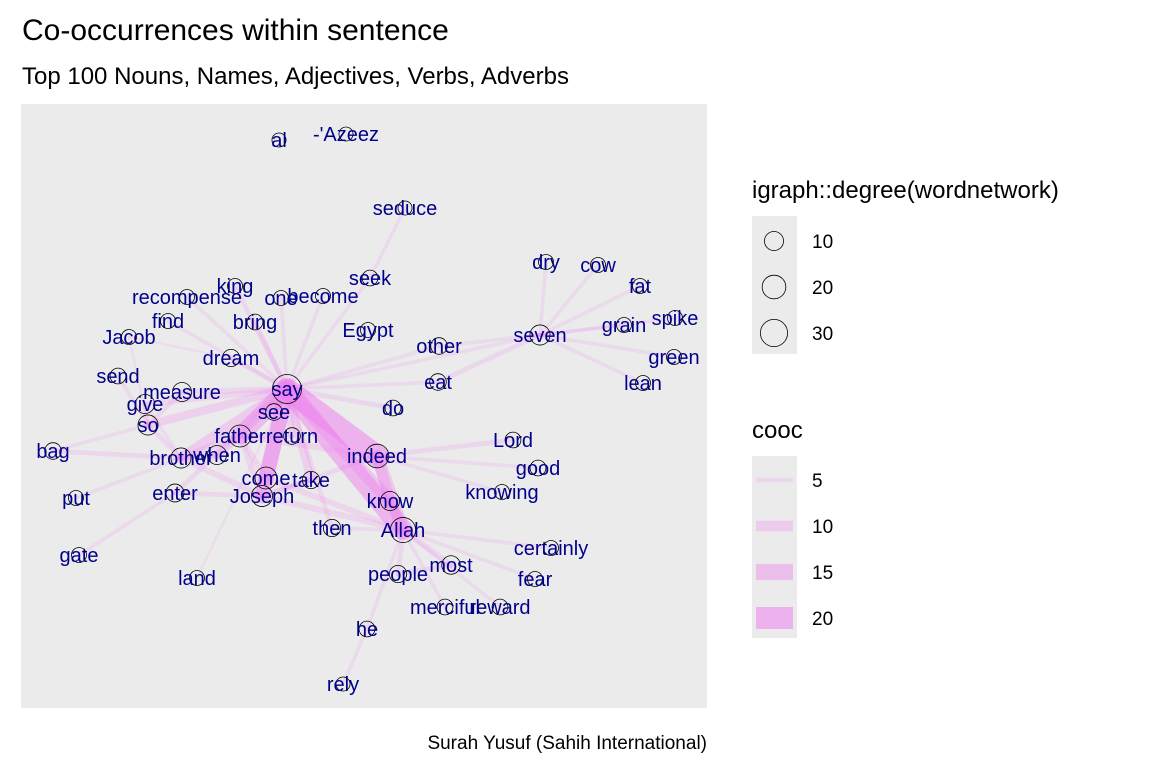 Image resolution: width=1152 pixels, height=768 pixels. I want to click on edge-he-rely, so click(355, 656).